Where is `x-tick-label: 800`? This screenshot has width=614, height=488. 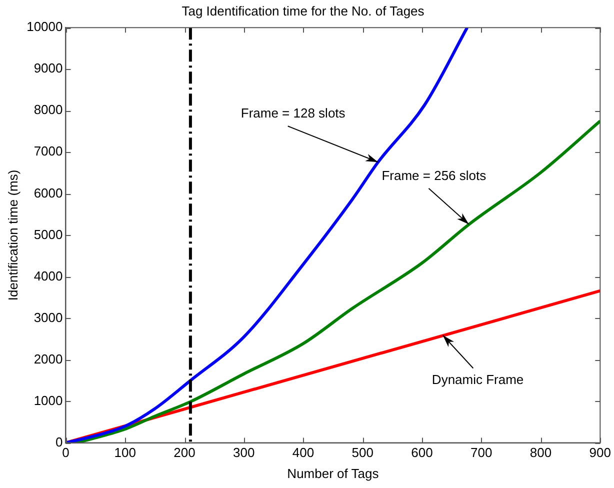 x-tick-label: 800 is located at coordinates (541, 452).